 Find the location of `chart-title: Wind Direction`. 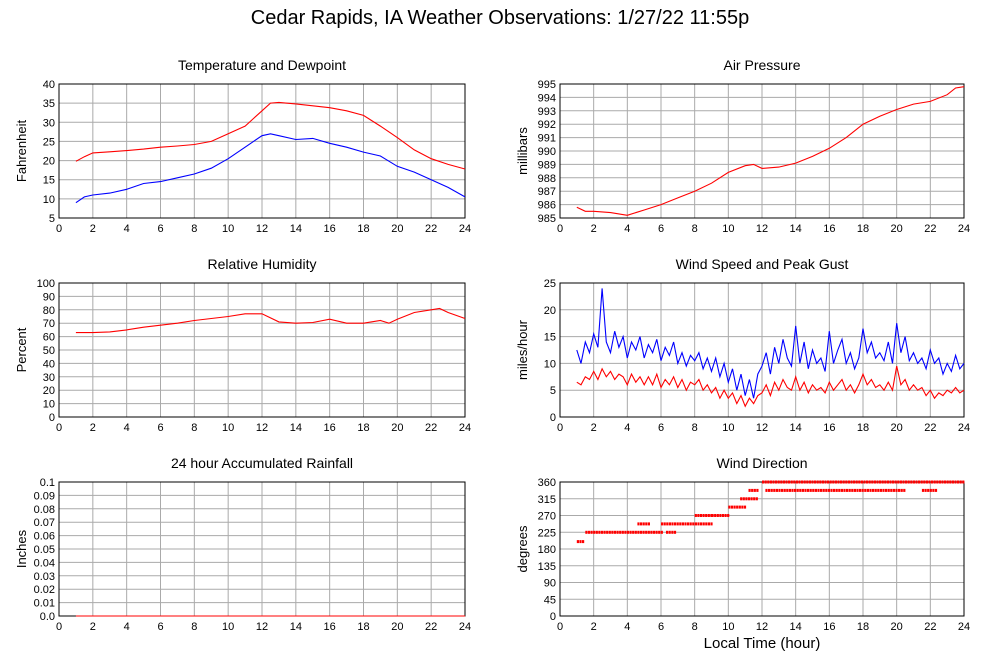

chart-title: Wind Direction is located at coordinates (761, 463).